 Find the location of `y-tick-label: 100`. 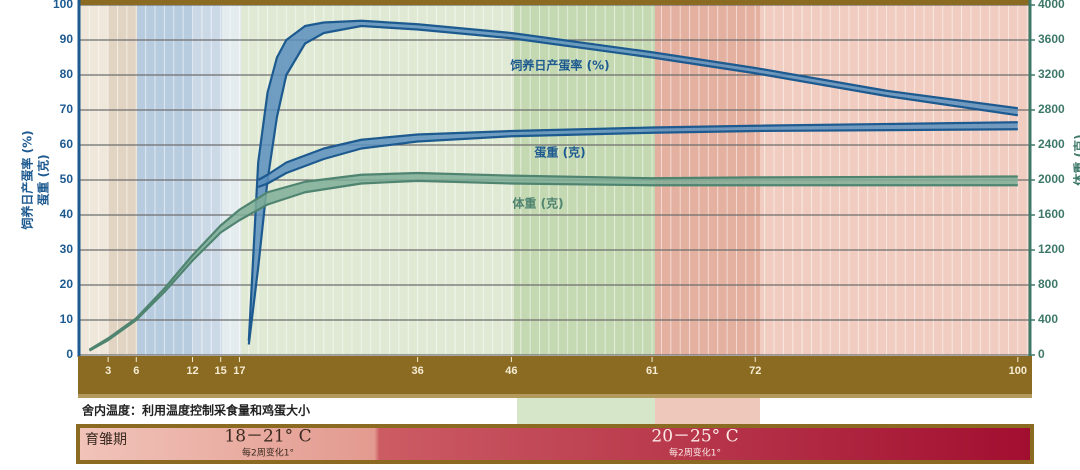

y-tick-label: 100 is located at coordinates (63, 5).